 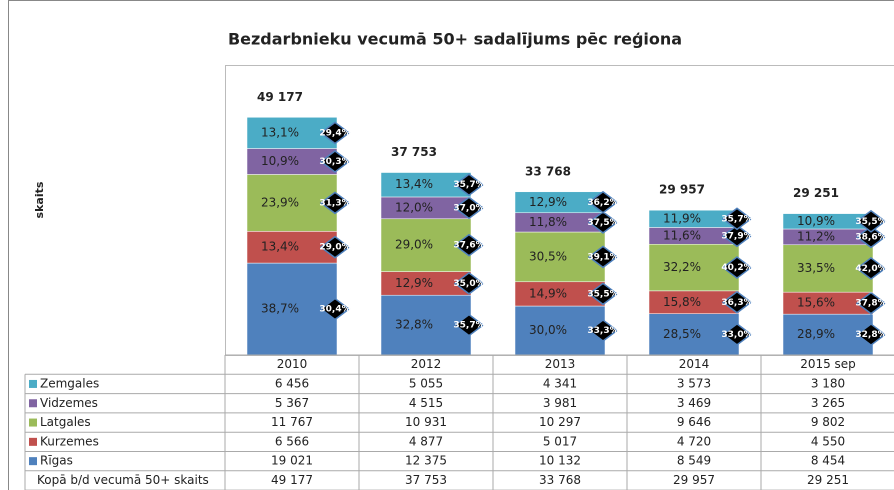 What do you see at coordinates (69, 403) in the screenshot?
I see `legend-label: Vidzemes` at bounding box center [69, 403].